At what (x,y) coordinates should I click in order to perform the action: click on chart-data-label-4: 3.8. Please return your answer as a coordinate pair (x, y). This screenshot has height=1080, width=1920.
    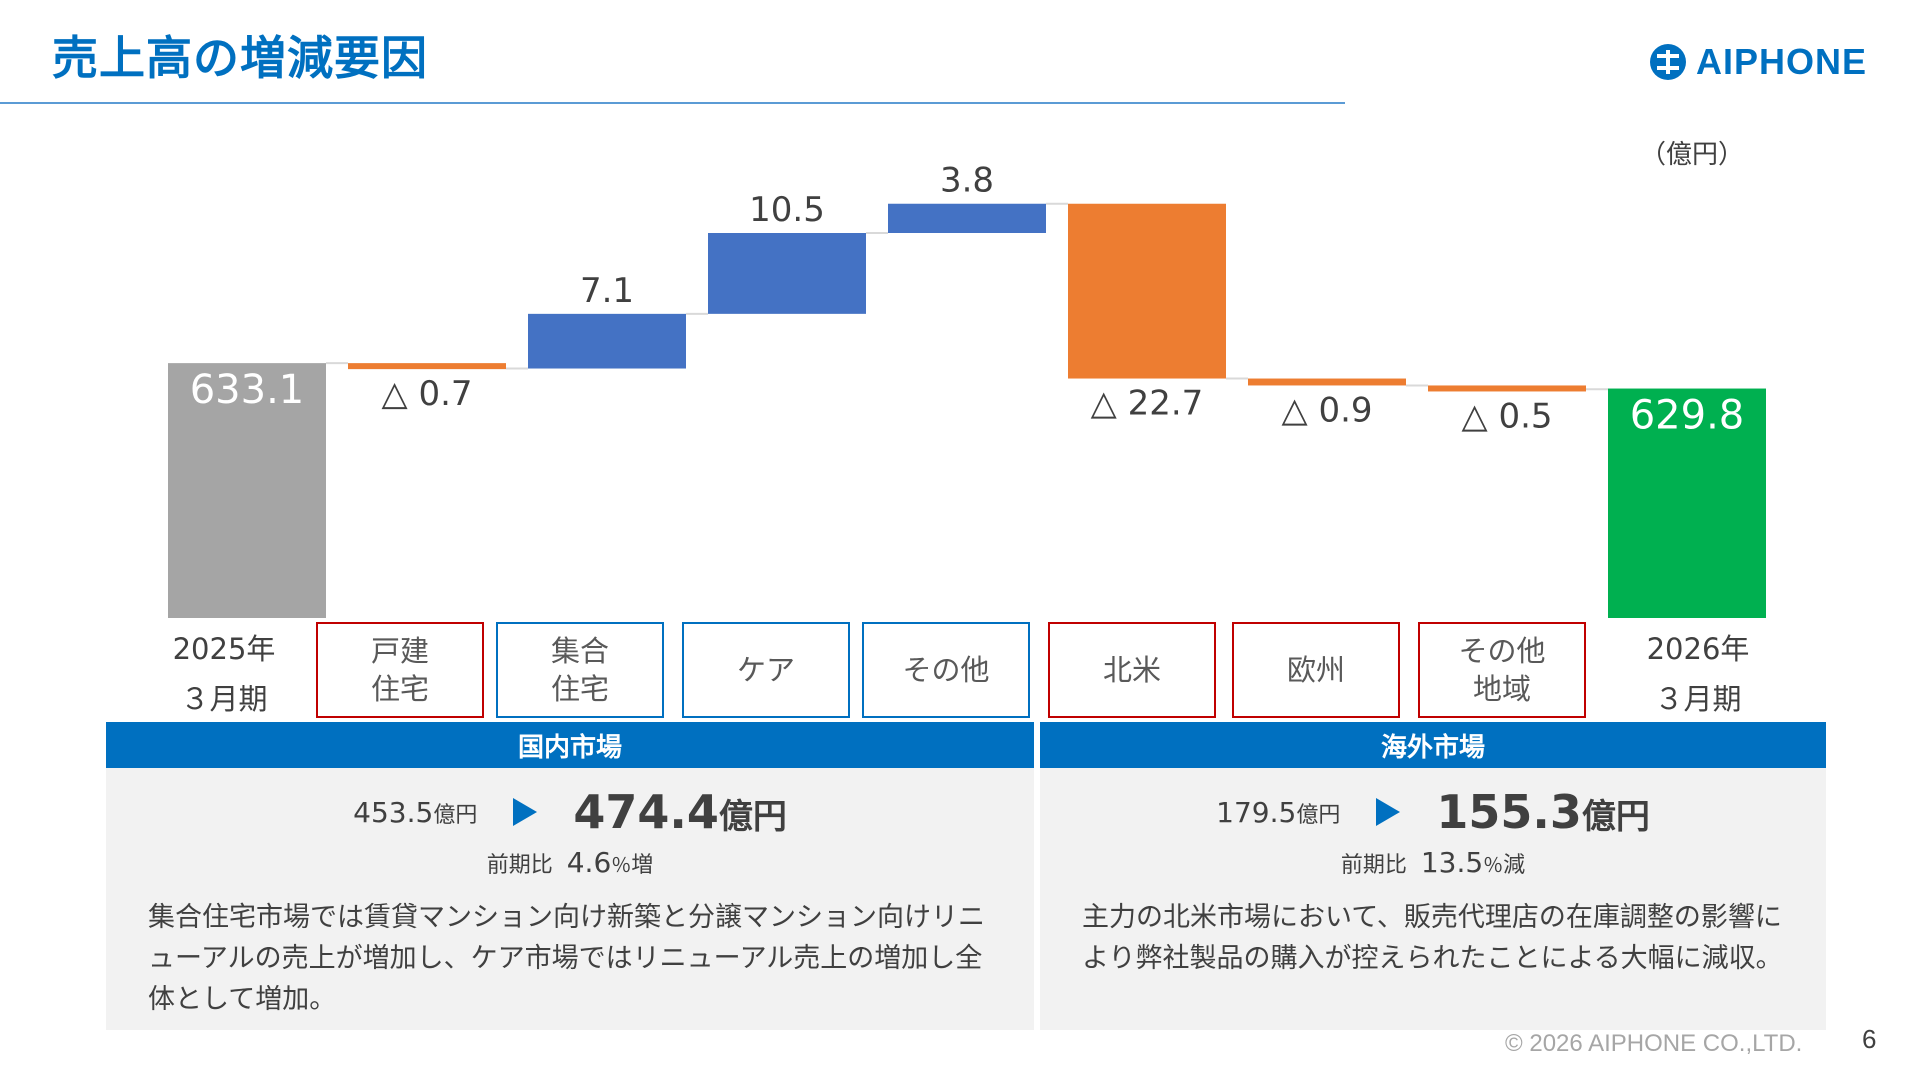
    Looking at the image, I should click on (967, 181).